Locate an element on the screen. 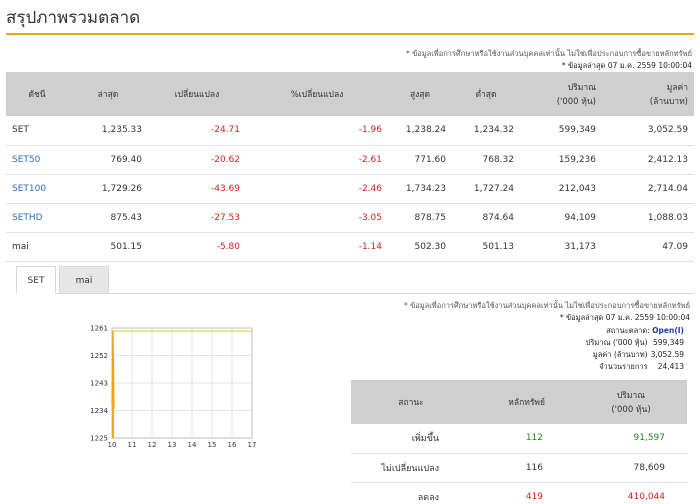  cell-high: 502.30 is located at coordinates (420, 247).